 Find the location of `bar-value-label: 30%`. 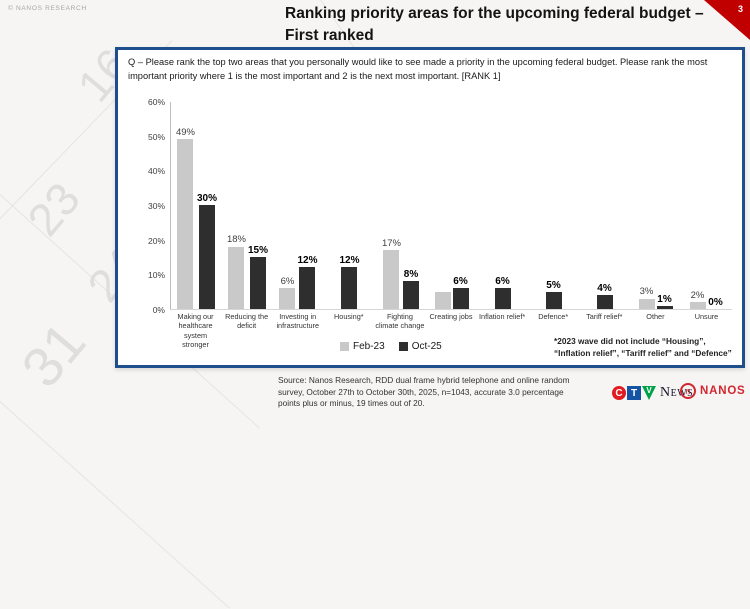

bar-value-label: 30% is located at coordinates (207, 198).